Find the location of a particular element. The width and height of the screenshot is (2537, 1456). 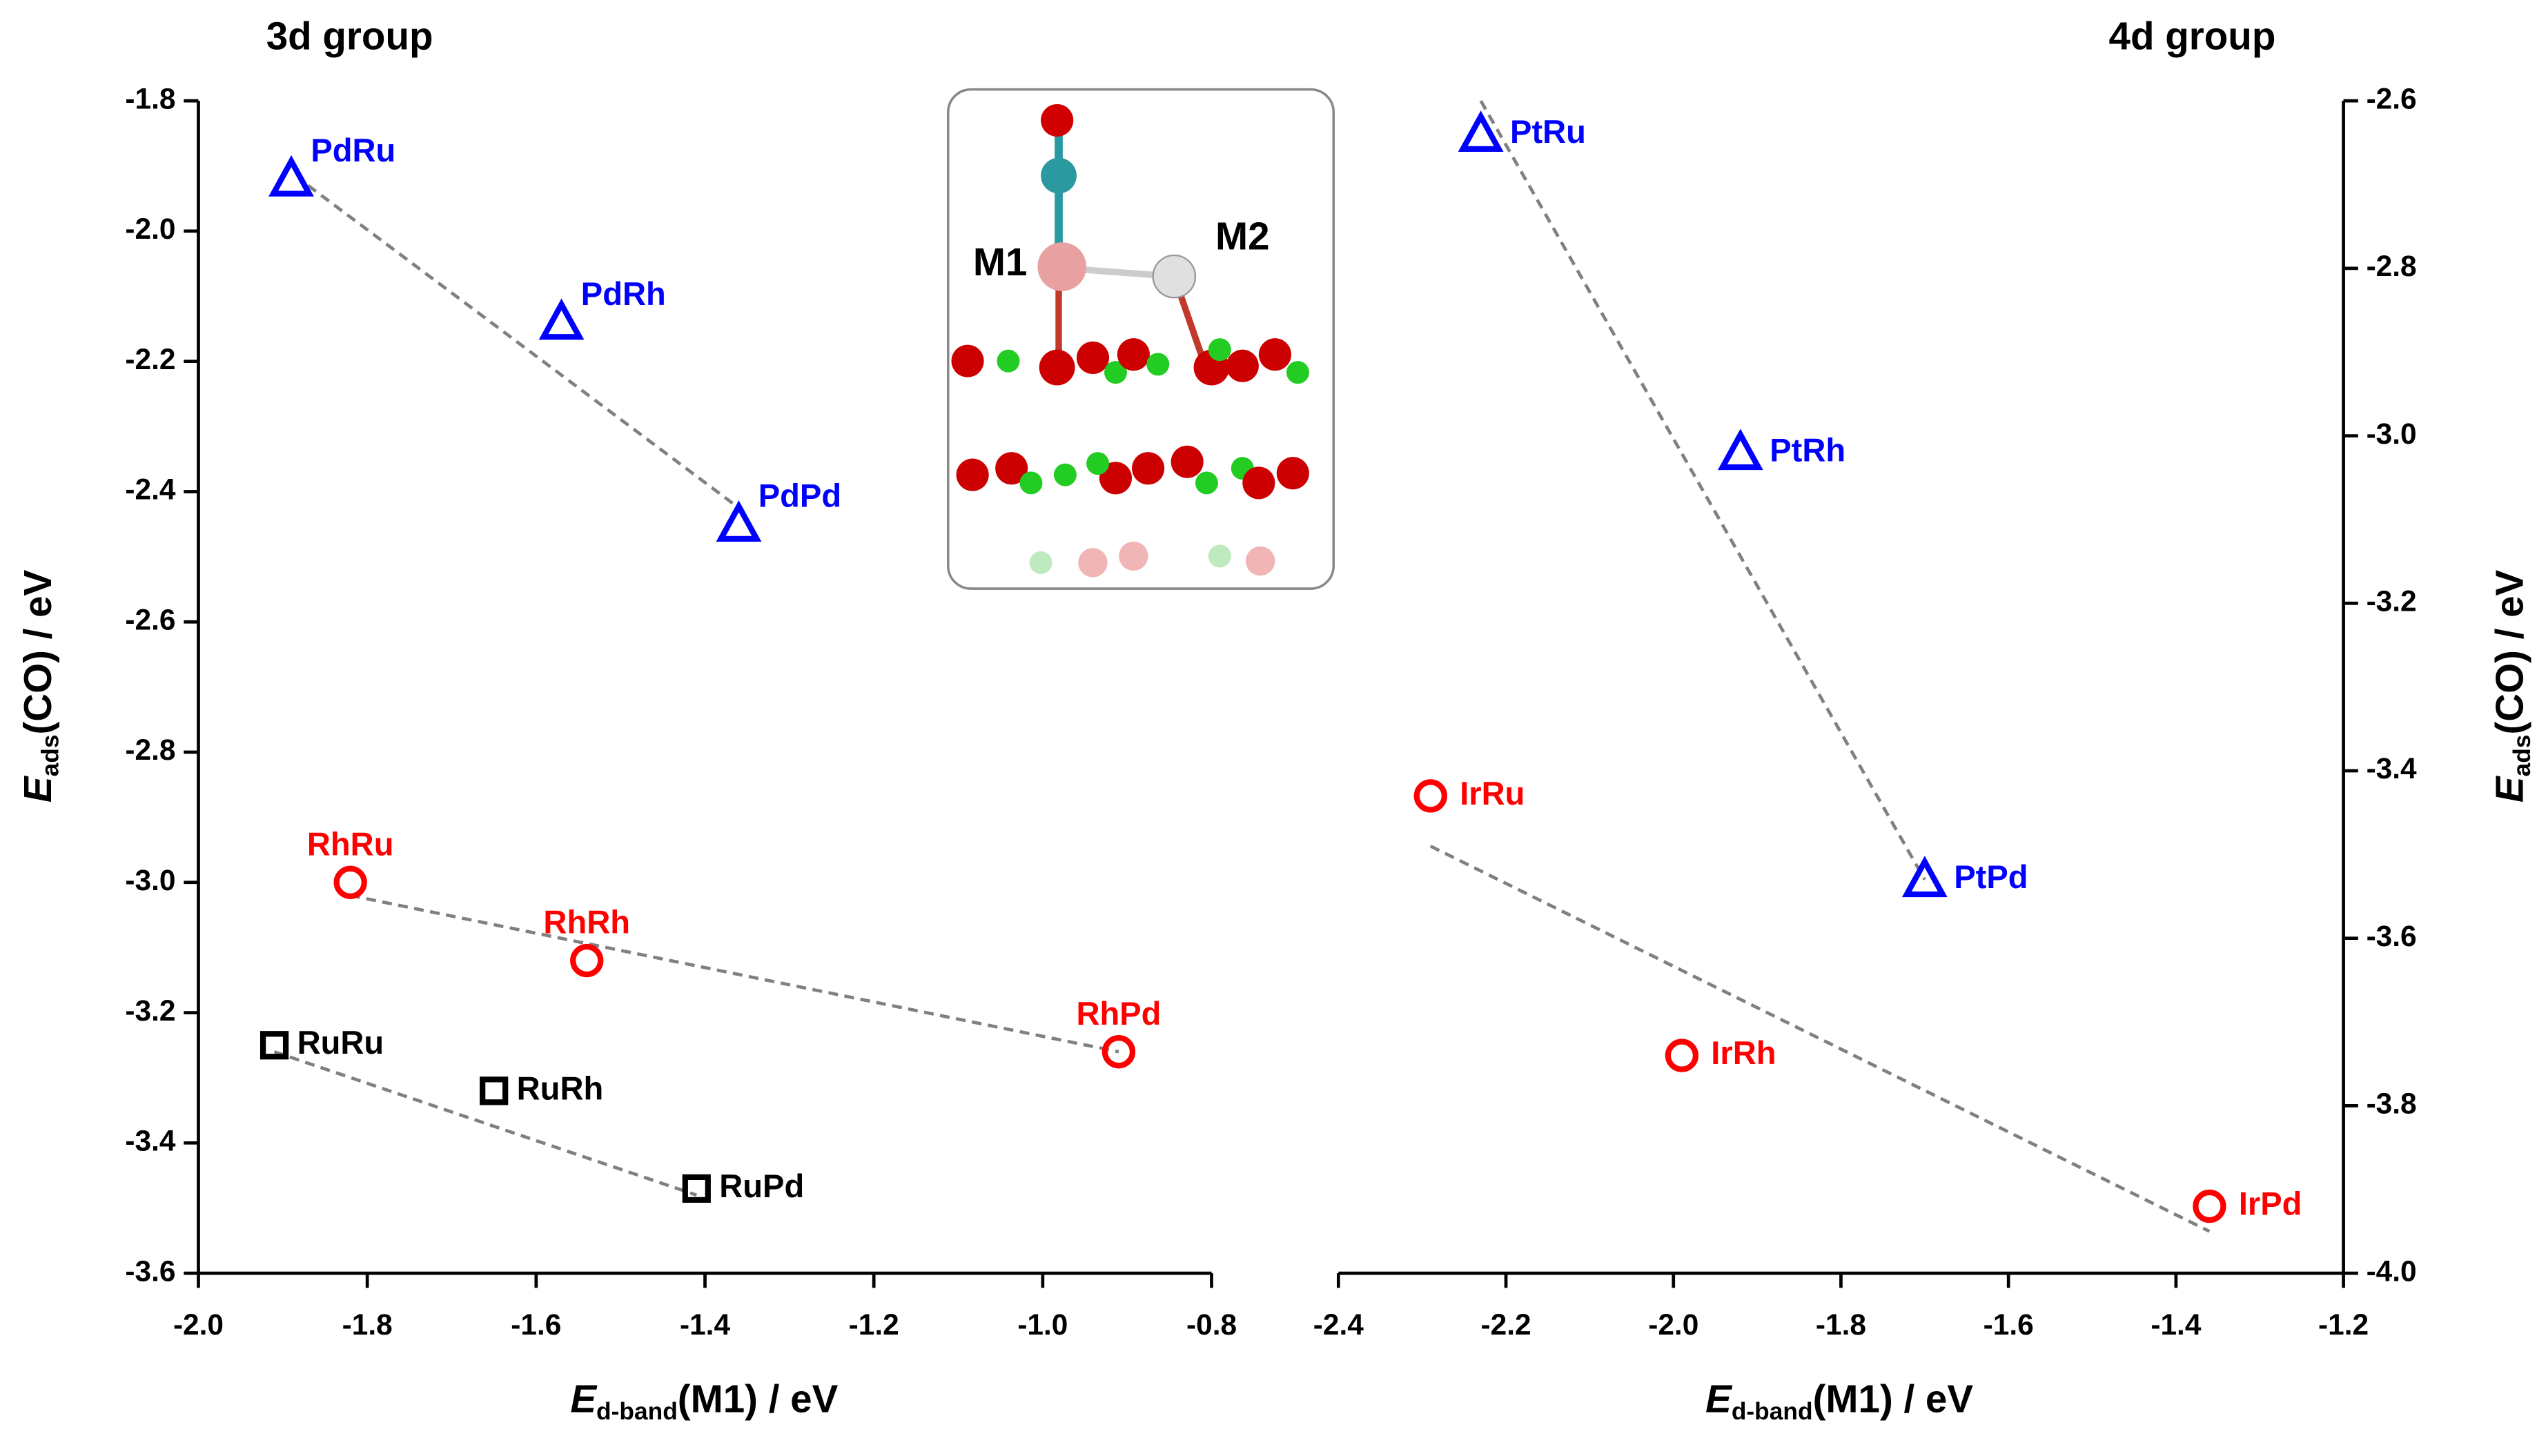

y-tick-label: -2.2 is located at coordinates (150, 359).